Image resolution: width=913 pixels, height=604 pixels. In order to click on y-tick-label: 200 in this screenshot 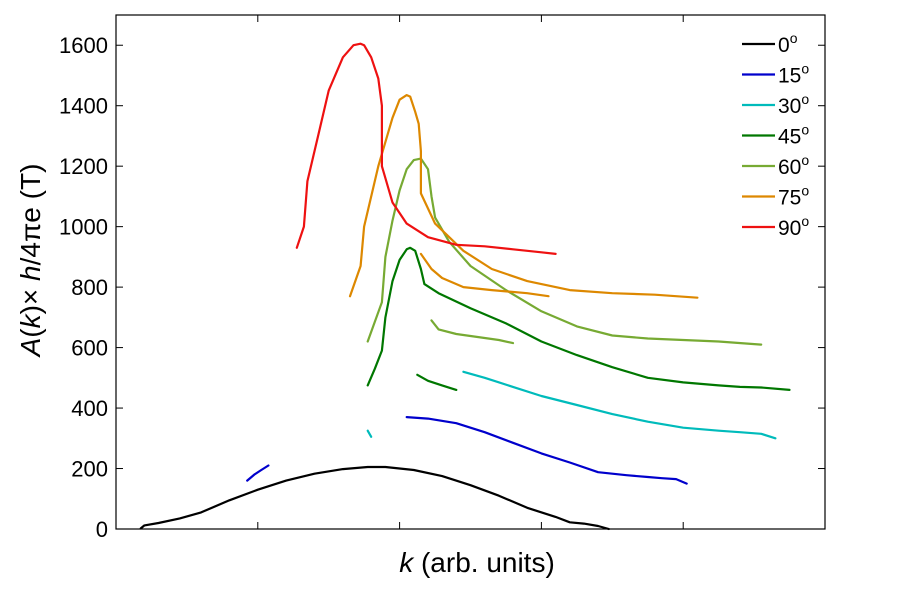, I will do `click(89, 469)`.